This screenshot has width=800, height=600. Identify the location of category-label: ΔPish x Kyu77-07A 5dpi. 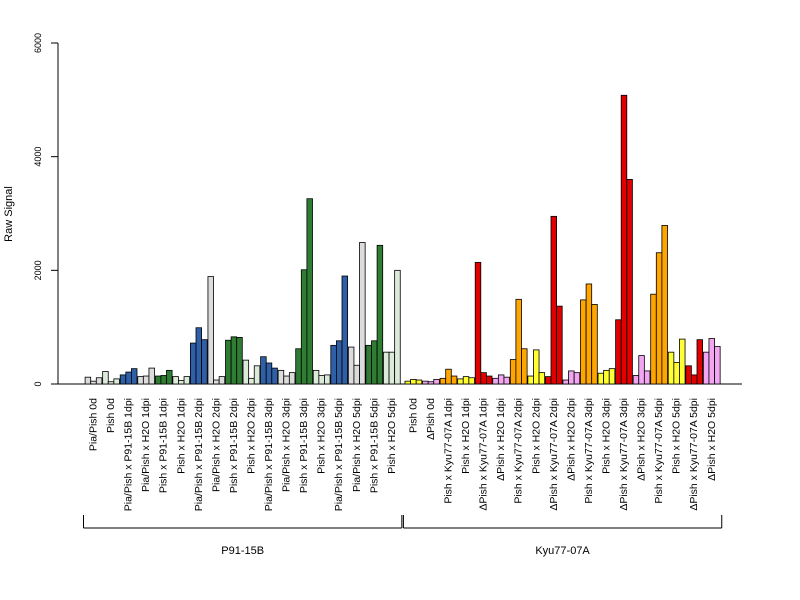
(694, 454).